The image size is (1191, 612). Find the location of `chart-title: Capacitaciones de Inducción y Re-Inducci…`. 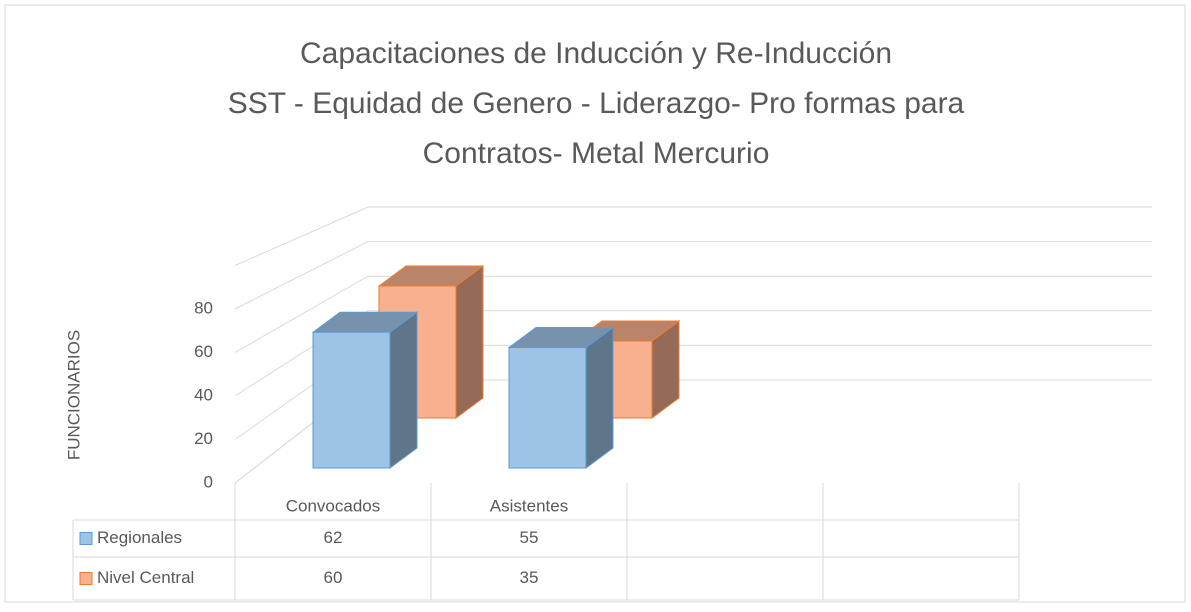

chart-title: Capacitaciones de Inducción y Re-Inducci… is located at coordinates (596, 53).